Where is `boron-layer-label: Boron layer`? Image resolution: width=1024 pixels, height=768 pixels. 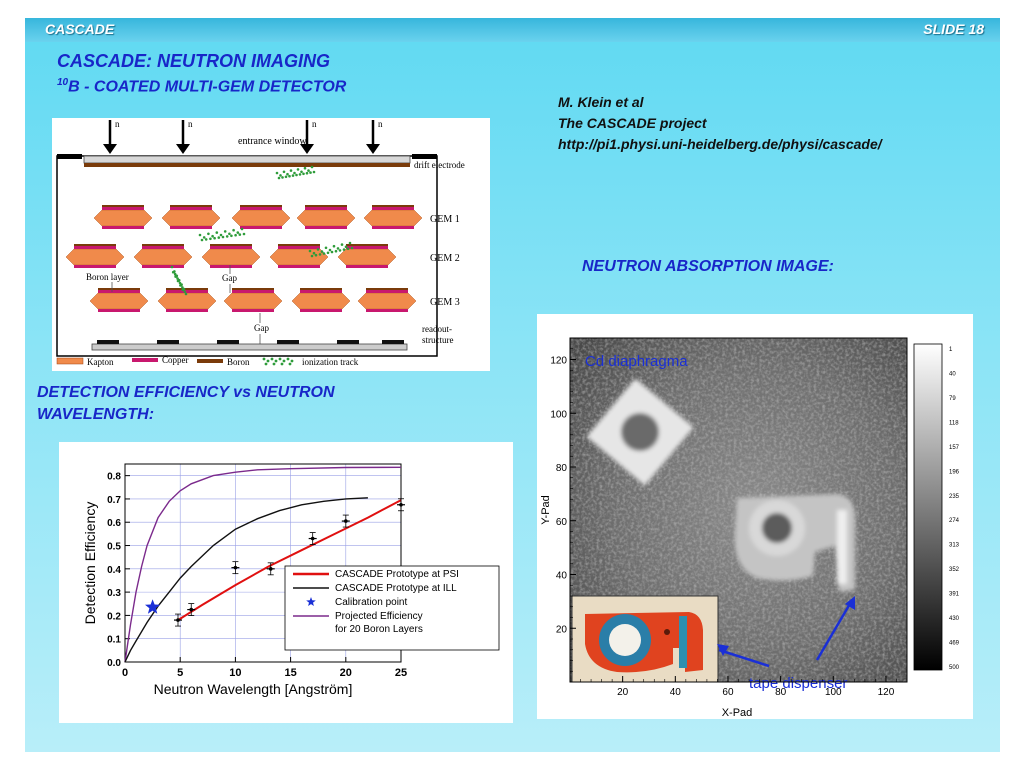 boron-layer-label: Boron layer is located at coordinates (107, 277).